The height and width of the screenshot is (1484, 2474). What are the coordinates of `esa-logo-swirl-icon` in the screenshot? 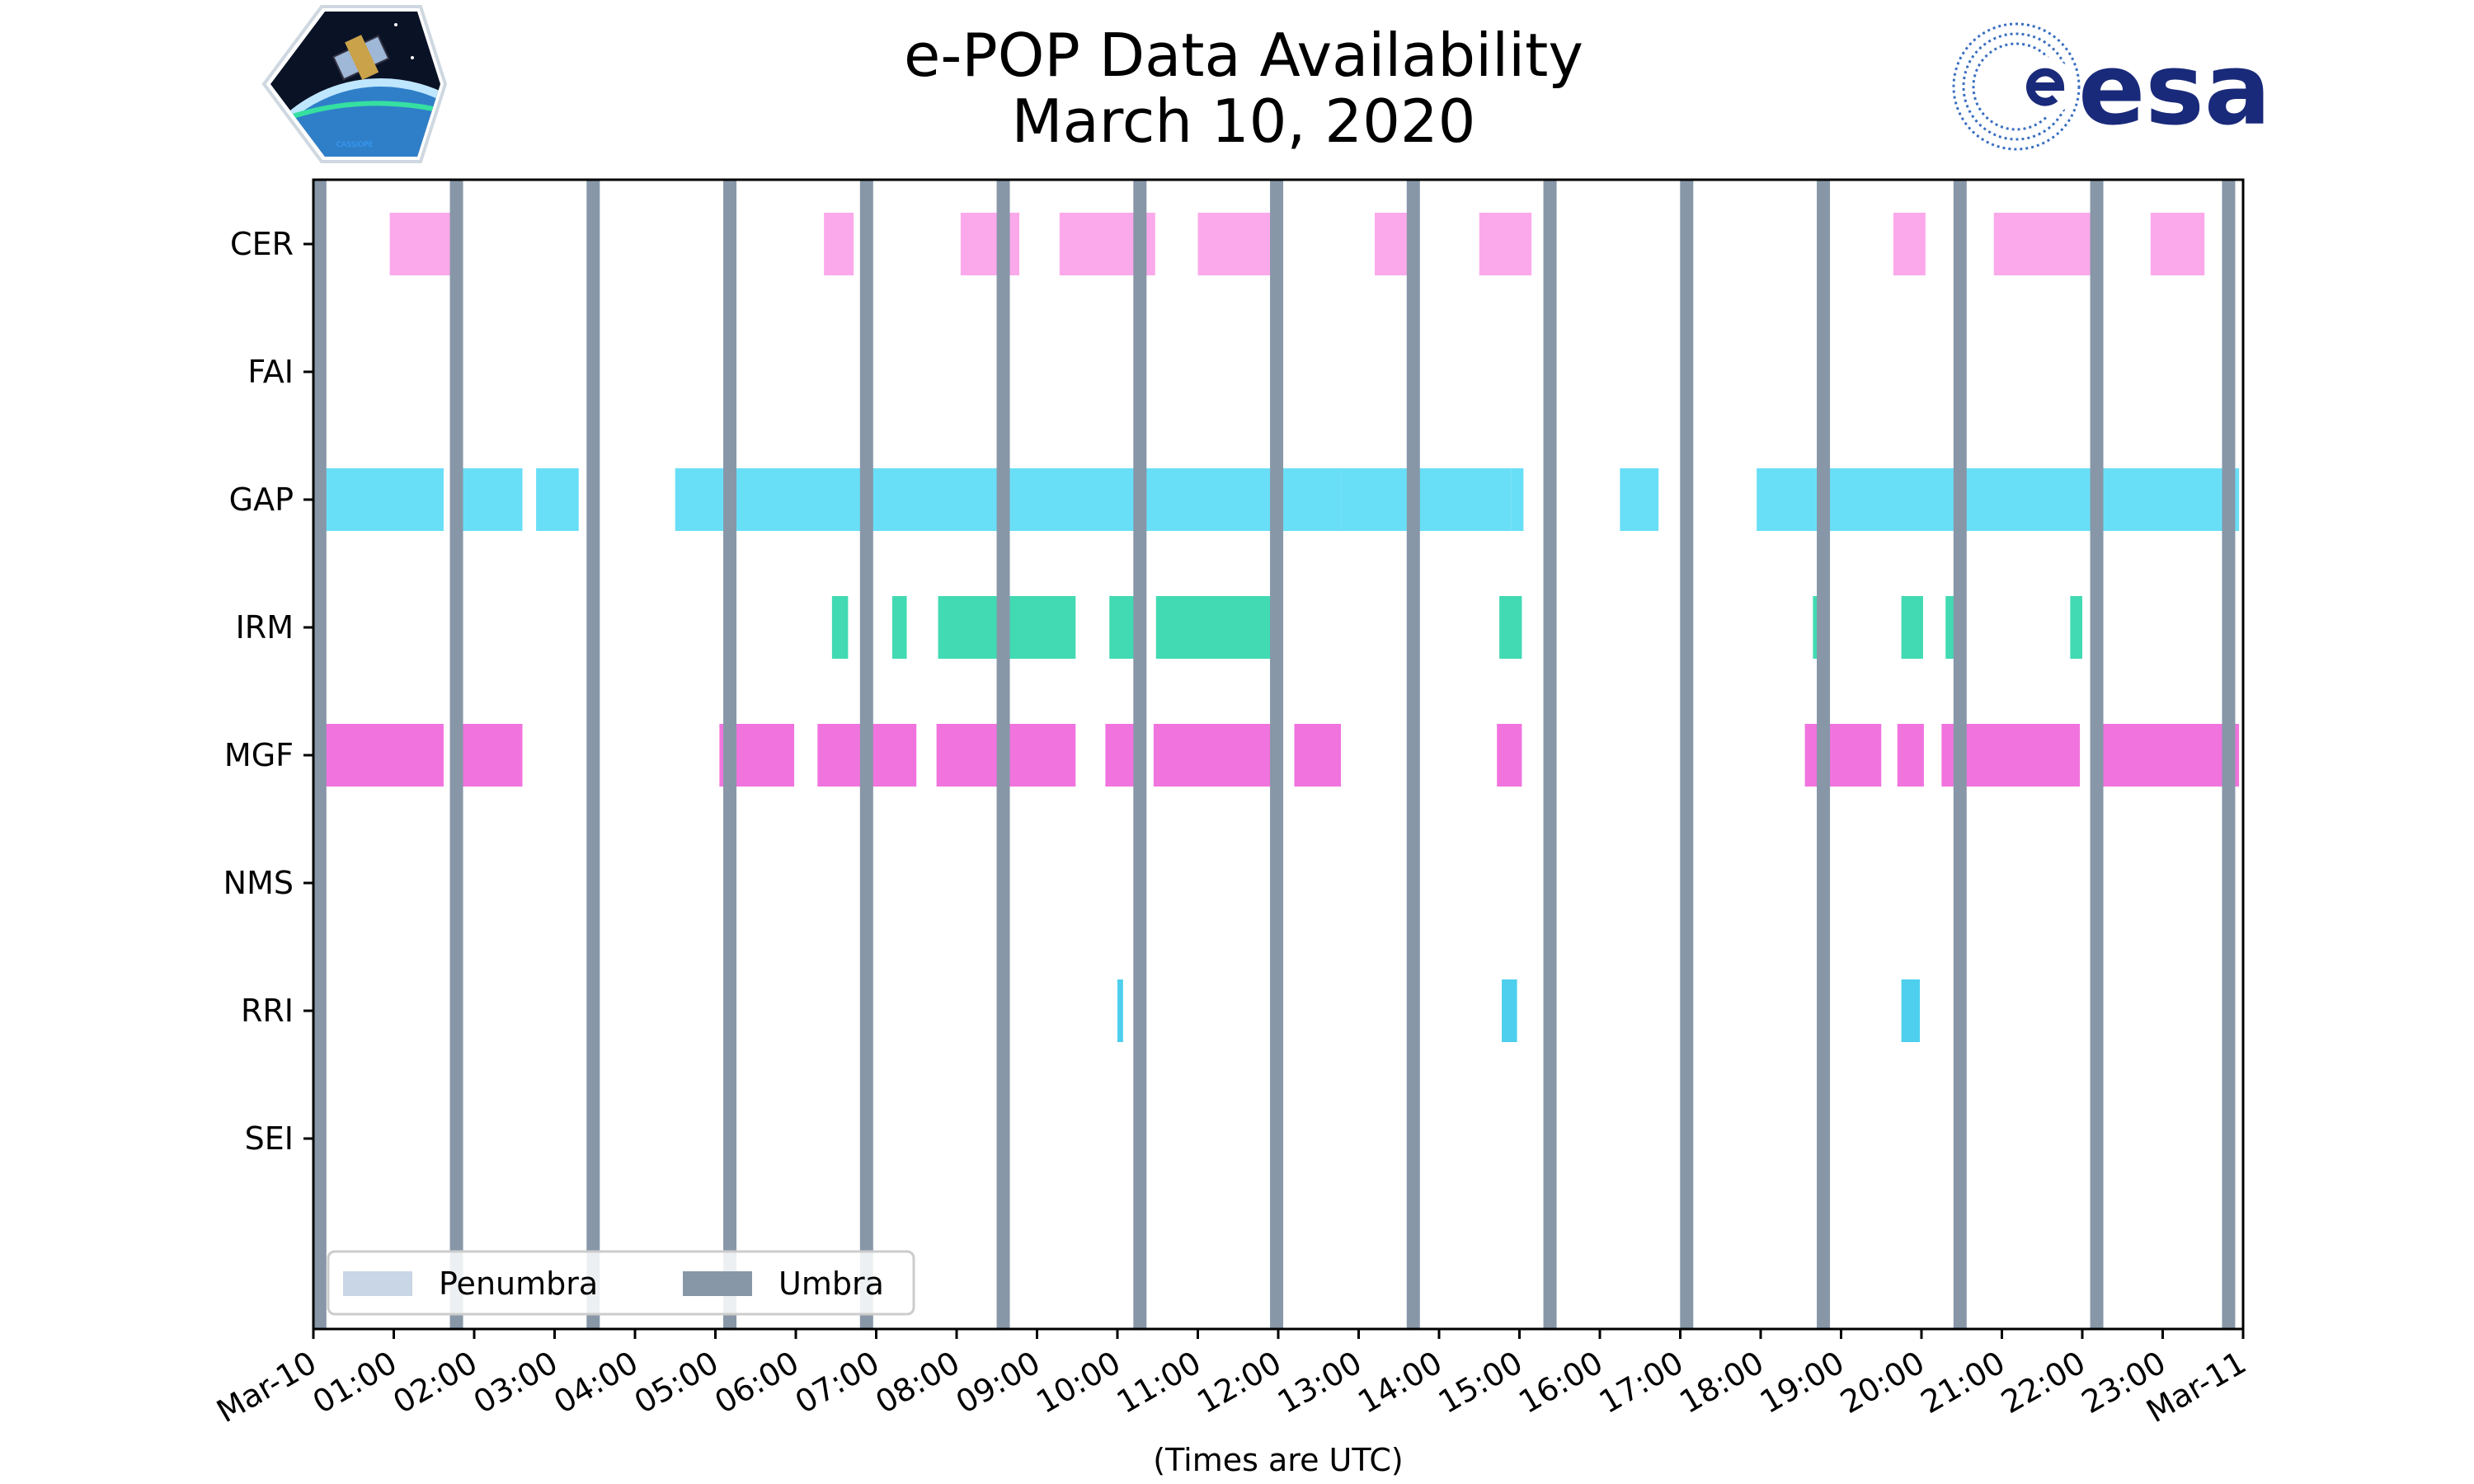 It's located at (2016, 86).